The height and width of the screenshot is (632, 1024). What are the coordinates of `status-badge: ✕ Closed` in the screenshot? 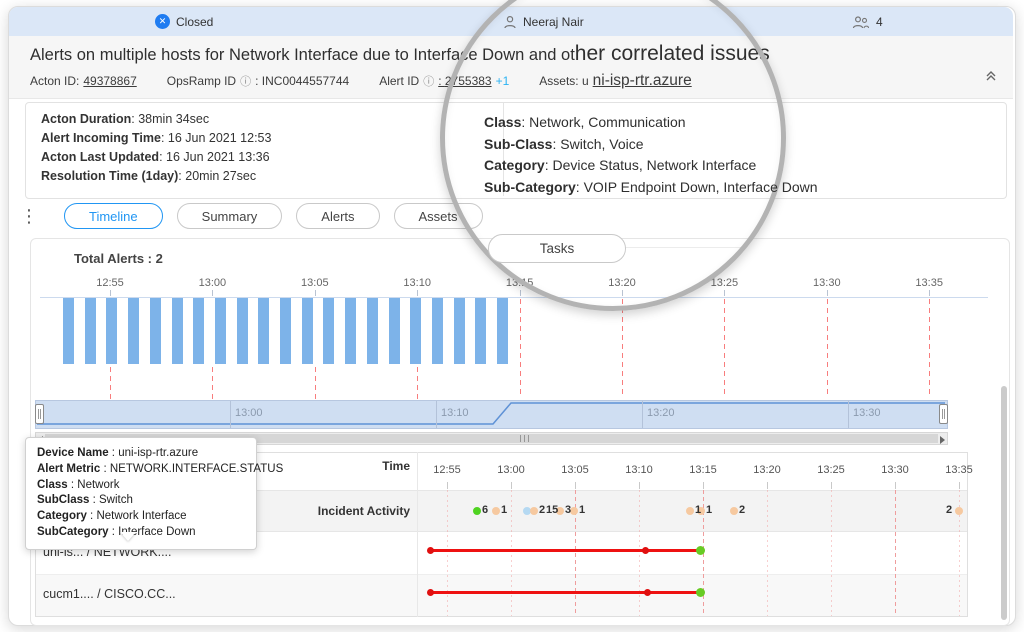 It's located at (184, 21).